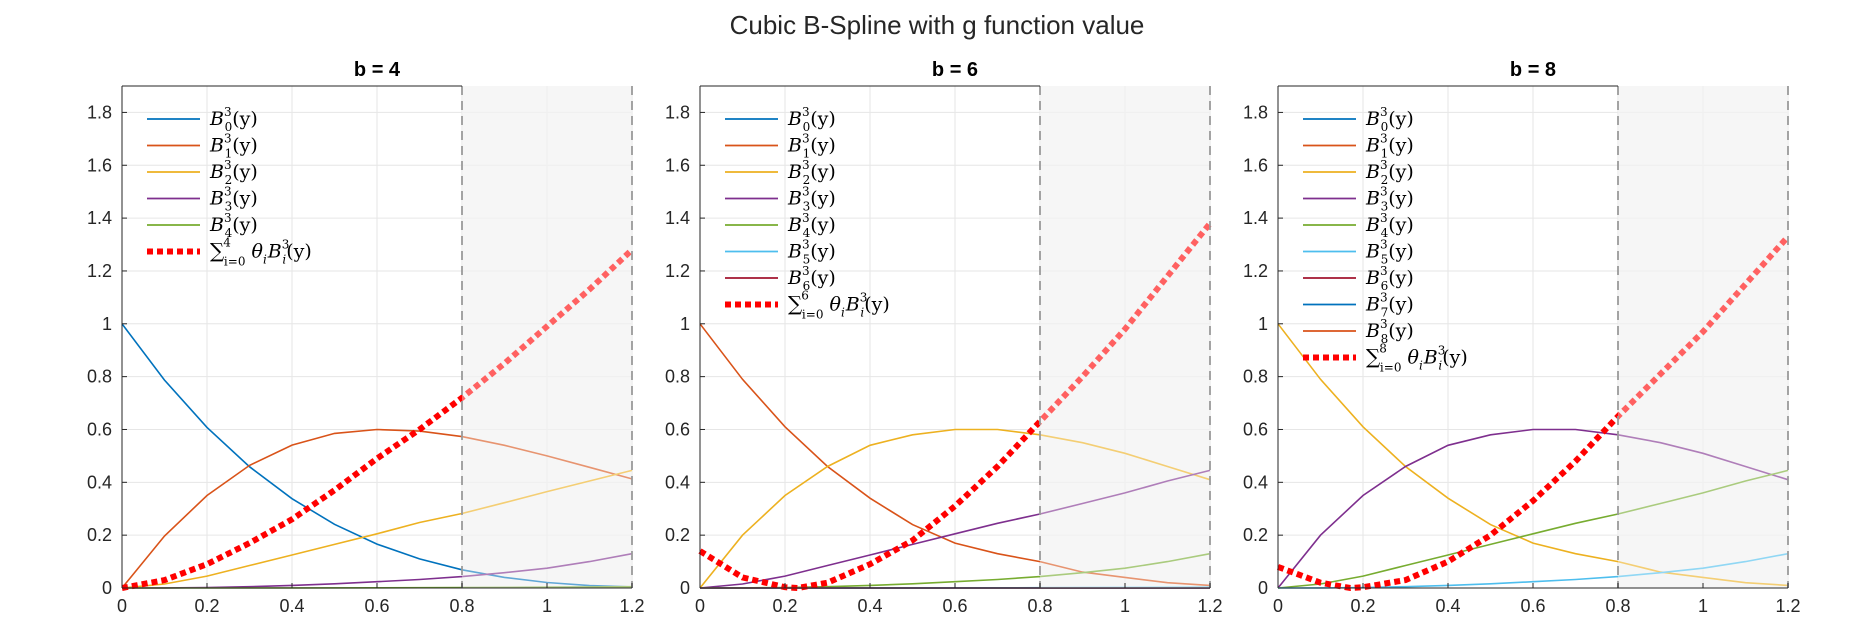 The width and height of the screenshot is (1875, 625). Describe the element at coordinates (1389, 331) in the screenshot. I see `legend-label: B3 8(y)` at that location.